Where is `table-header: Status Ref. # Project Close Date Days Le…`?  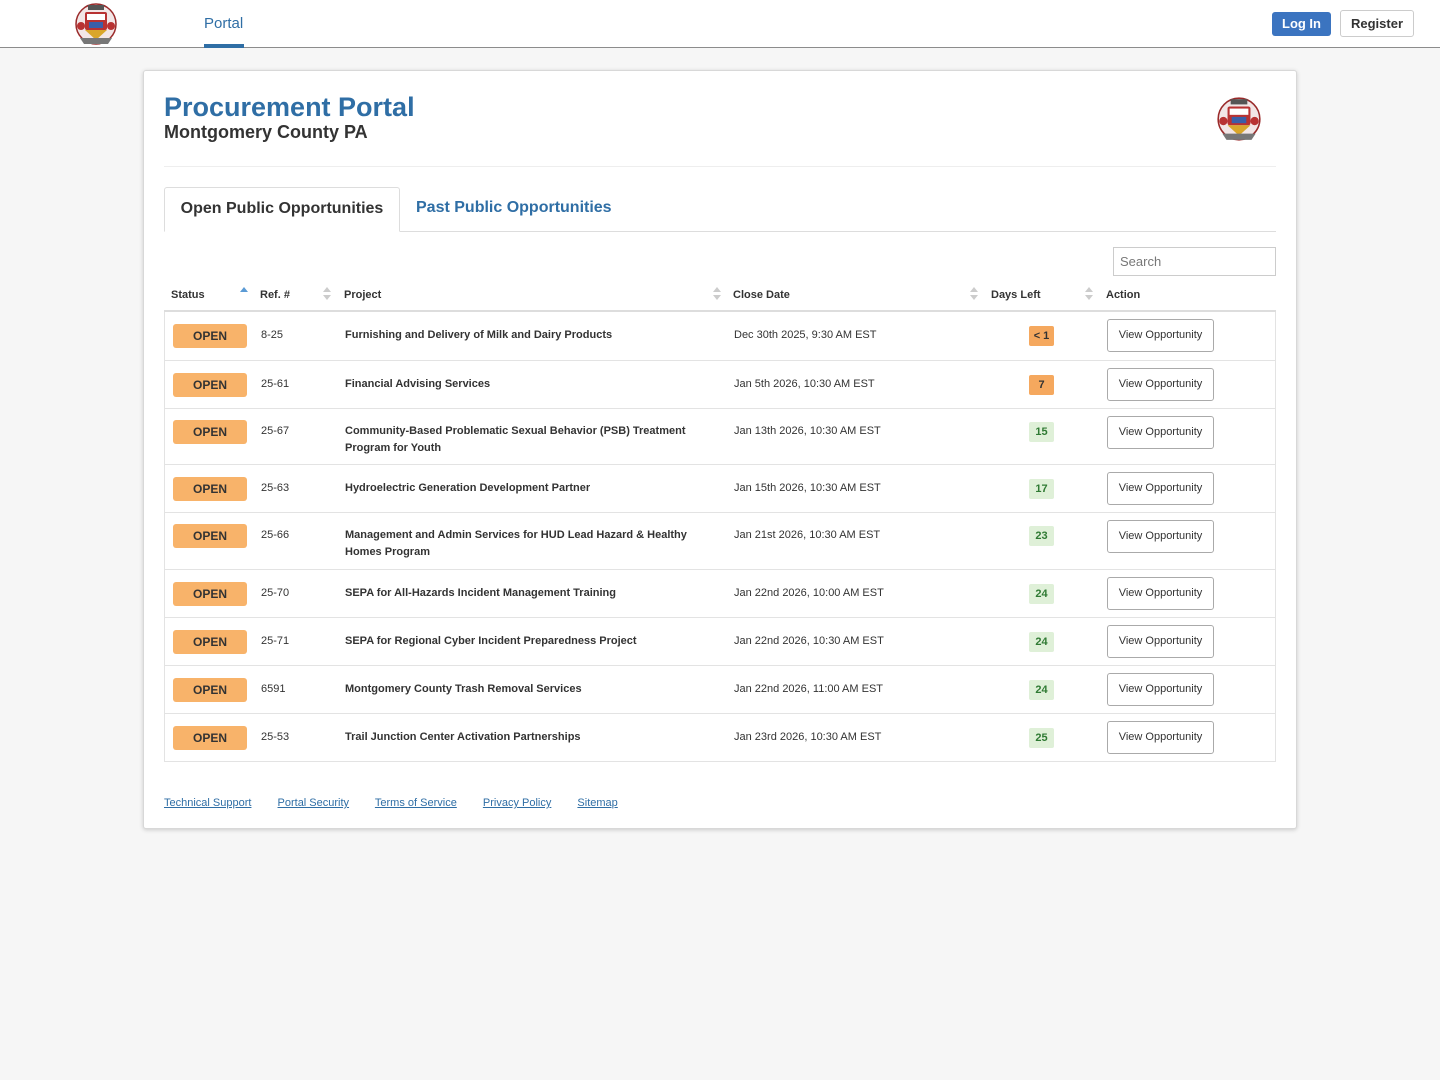 table-header: Status Ref. # Project Close Date Days Le… is located at coordinates (720, 296).